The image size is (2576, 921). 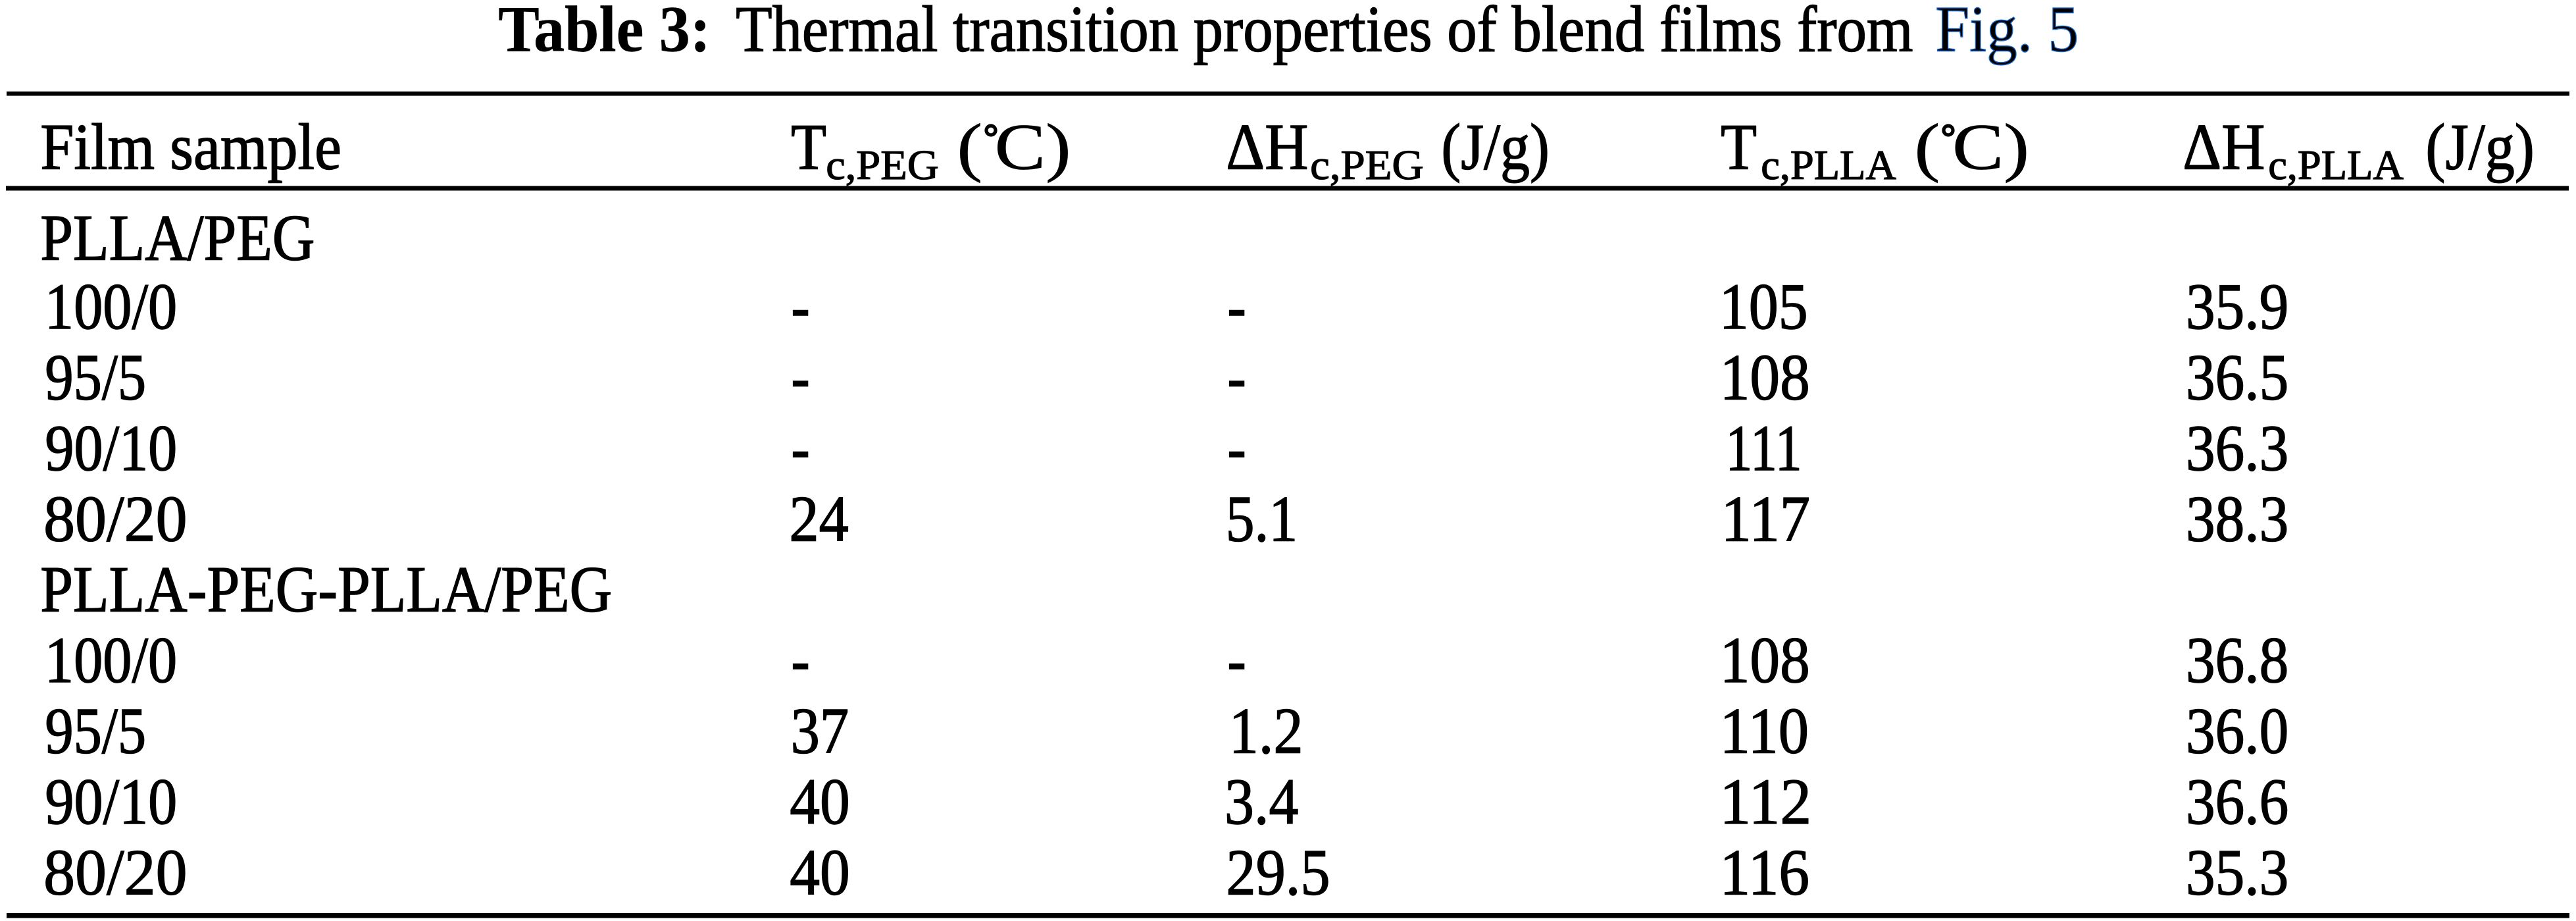 What do you see at coordinates (326, 589) in the screenshot?
I see `svg-text: PLLA-PEG-PLLA/PEG` at bounding box center [326, 589].